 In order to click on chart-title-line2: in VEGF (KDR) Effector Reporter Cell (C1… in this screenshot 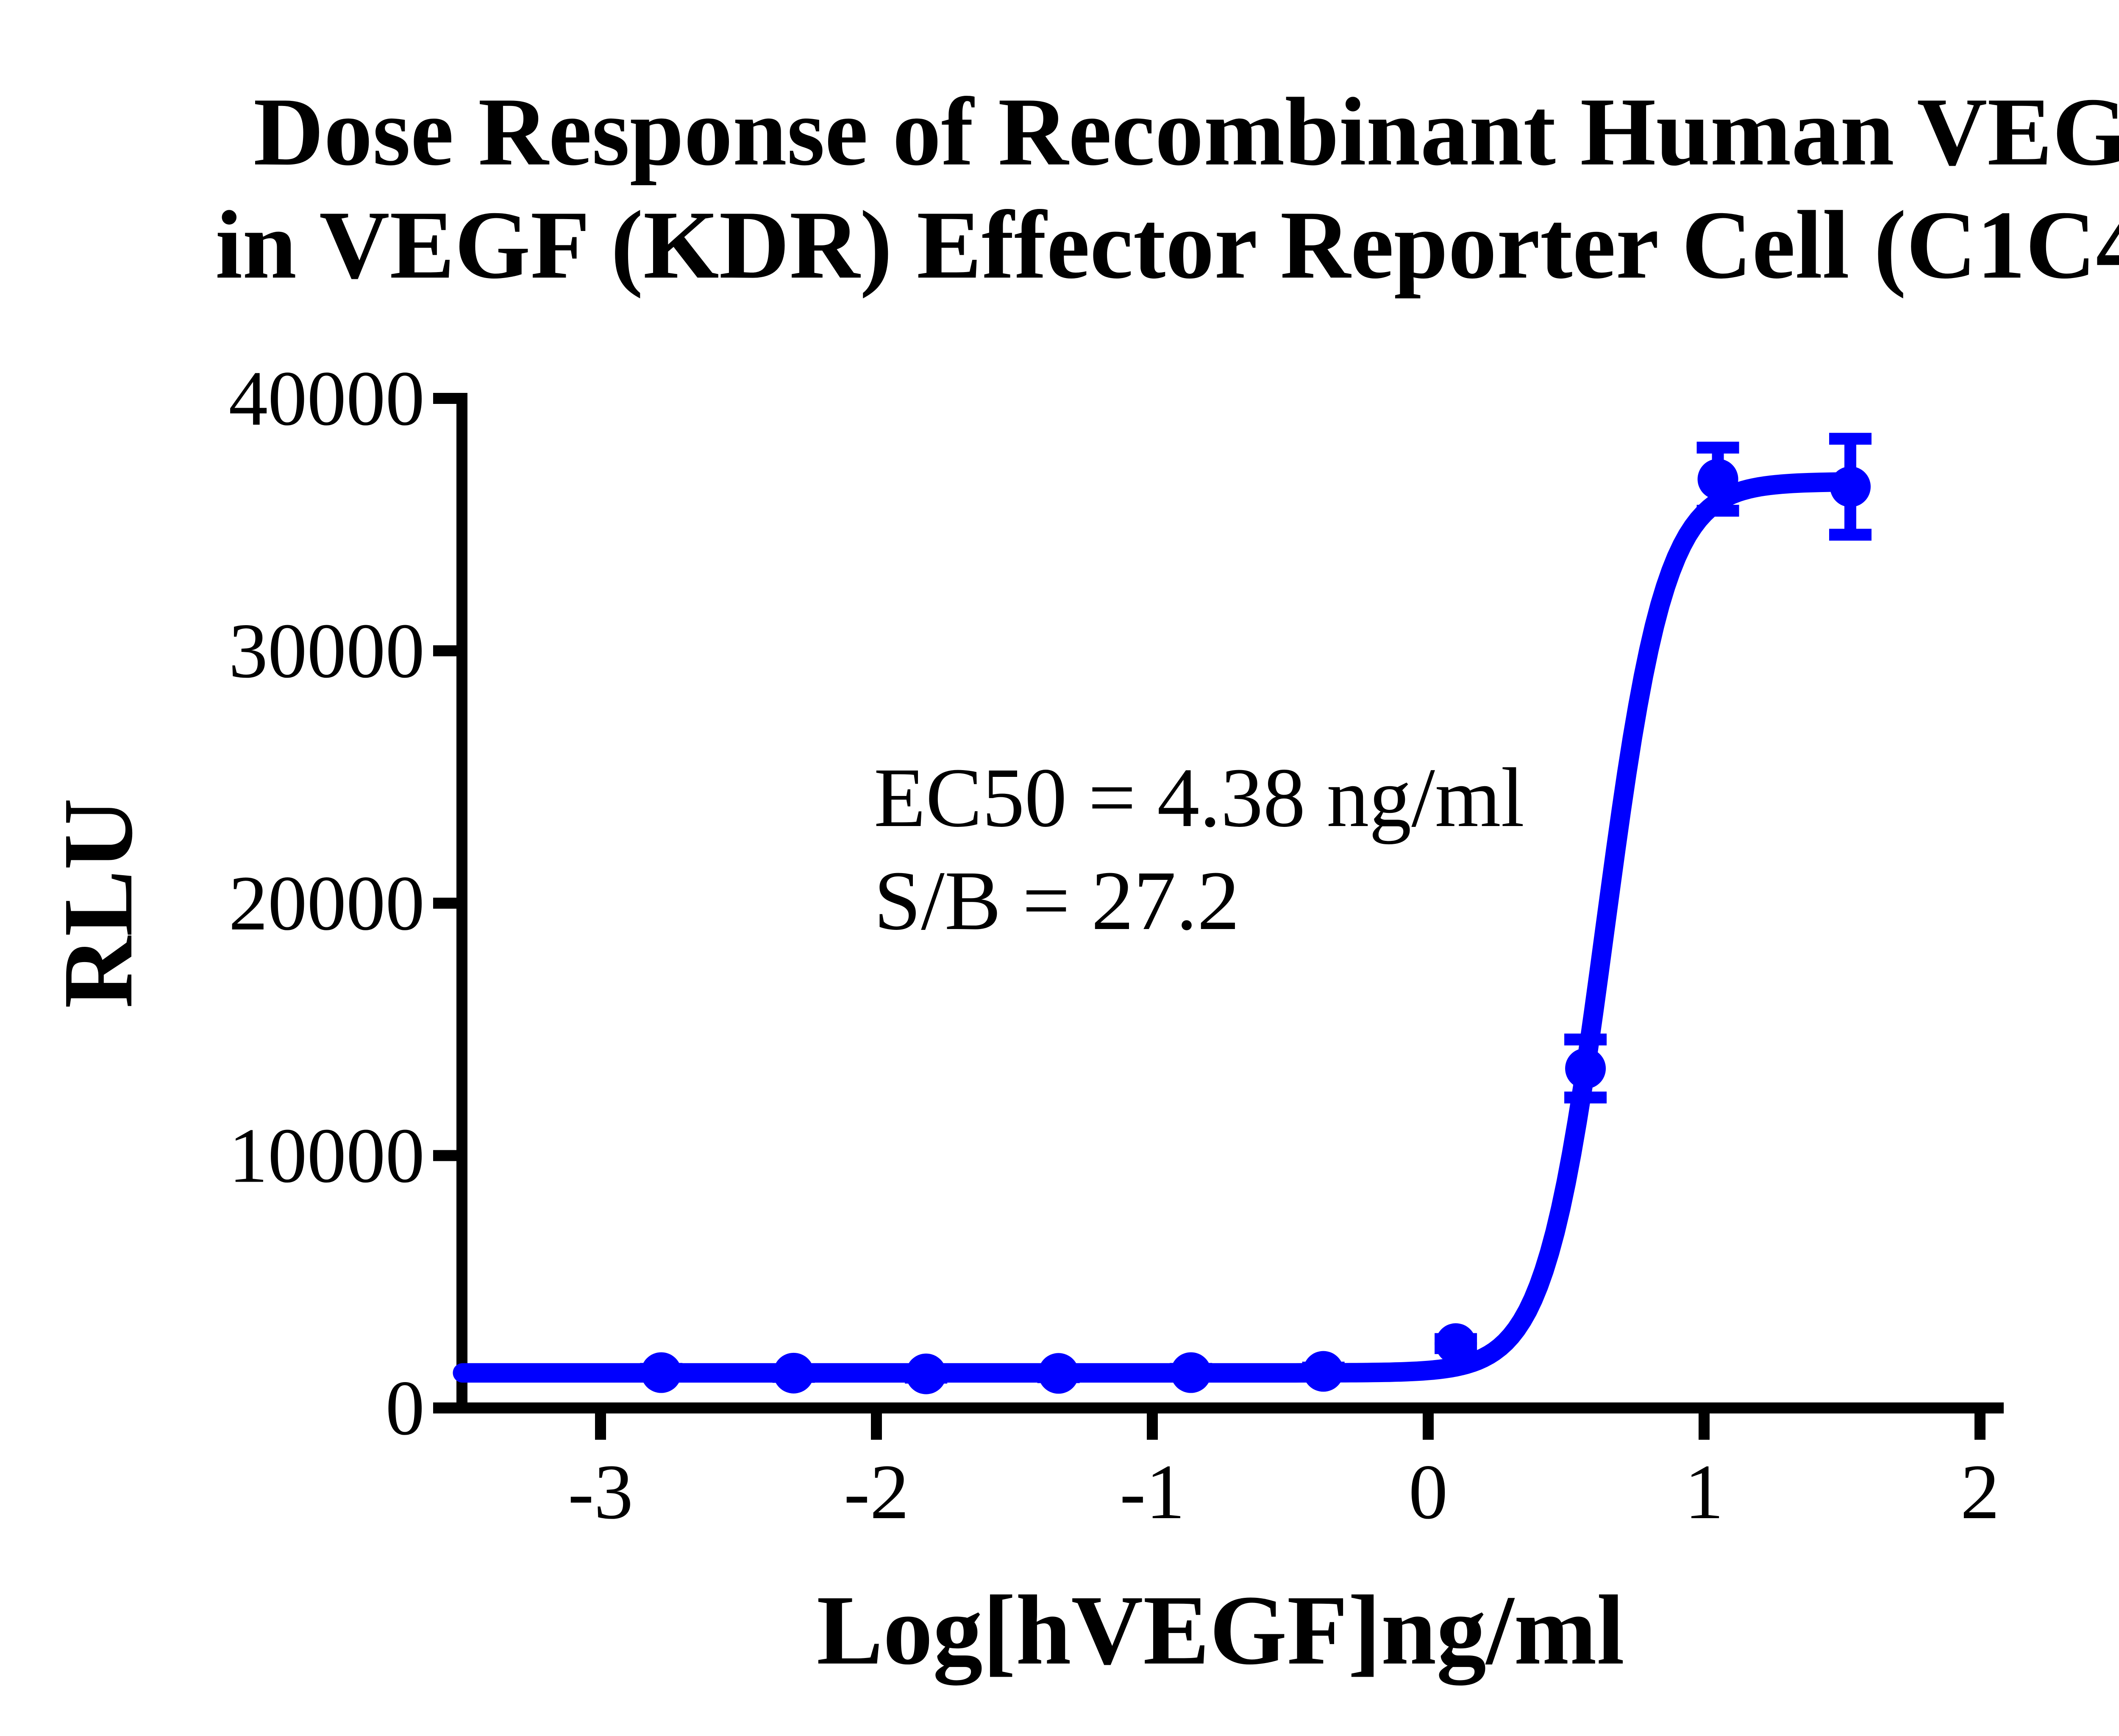, I will do `click(1167, 245)`.